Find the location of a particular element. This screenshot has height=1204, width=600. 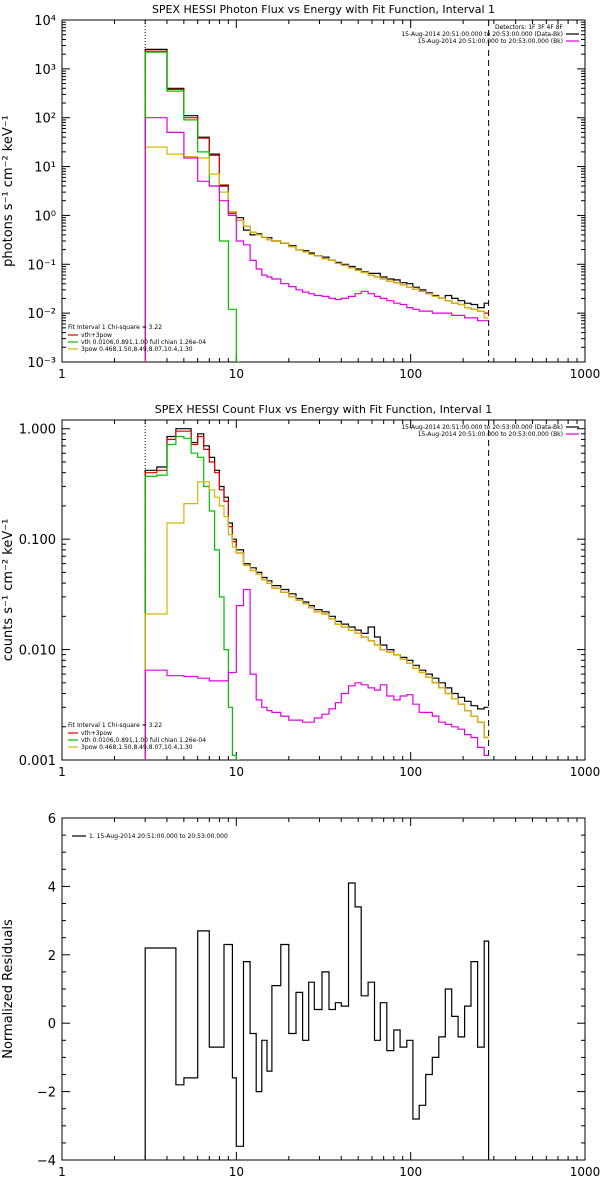

y-tick-label: 0.010 is located at coordinates (37, 651).